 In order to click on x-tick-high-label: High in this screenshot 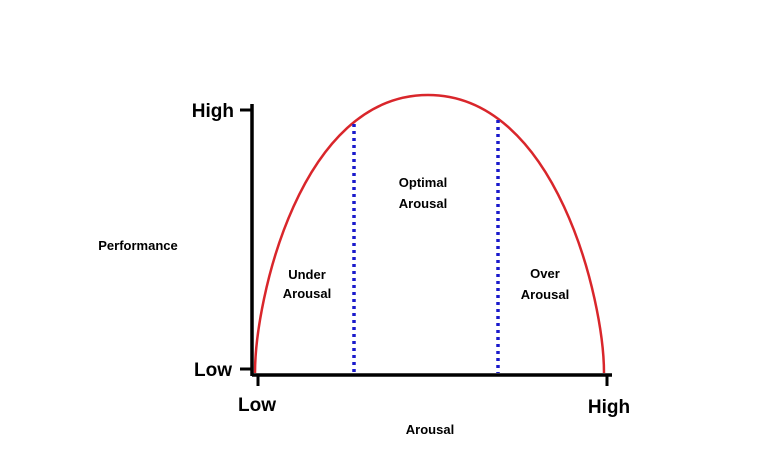, I will do `click(609, 407)`.